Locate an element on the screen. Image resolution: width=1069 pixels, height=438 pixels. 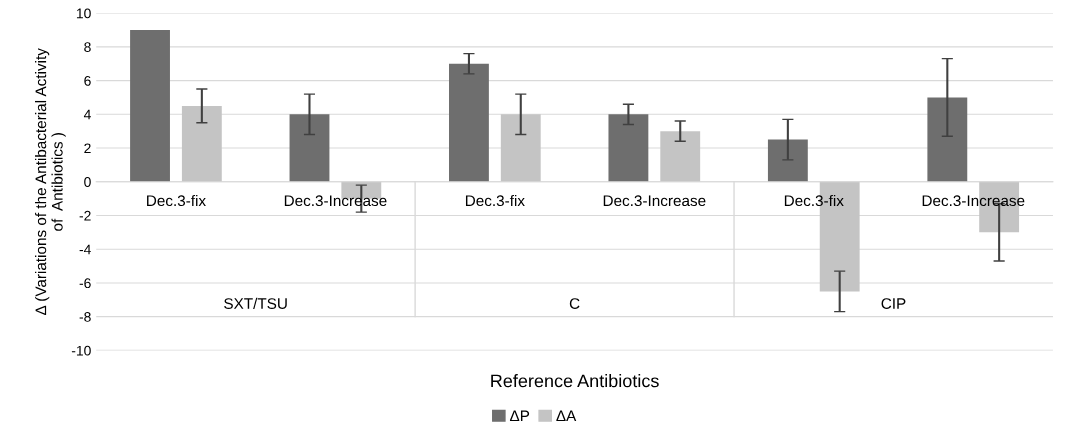
y-tick-label: -2 is located at coordinates (85, 215).